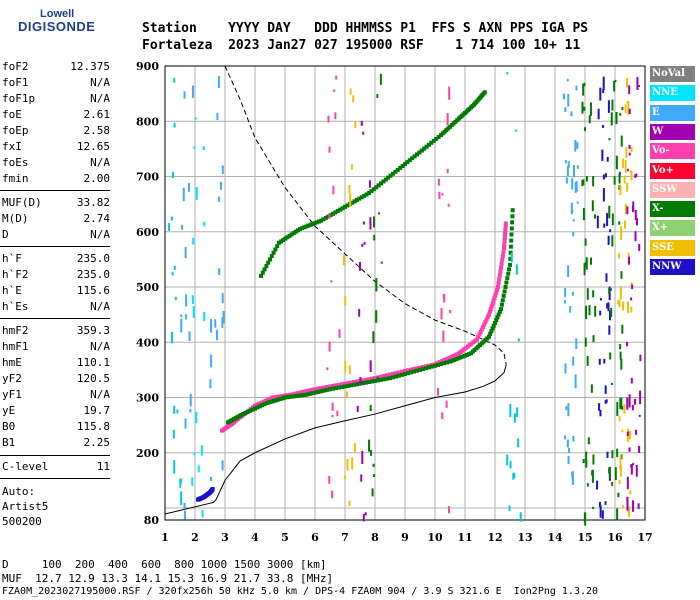 The height and width of the screenshot is (600, 700). What do you see at coordinates (147, 177) in the screenshot?
I see `y-tick-label: 700` at bounding box center [147, 177].